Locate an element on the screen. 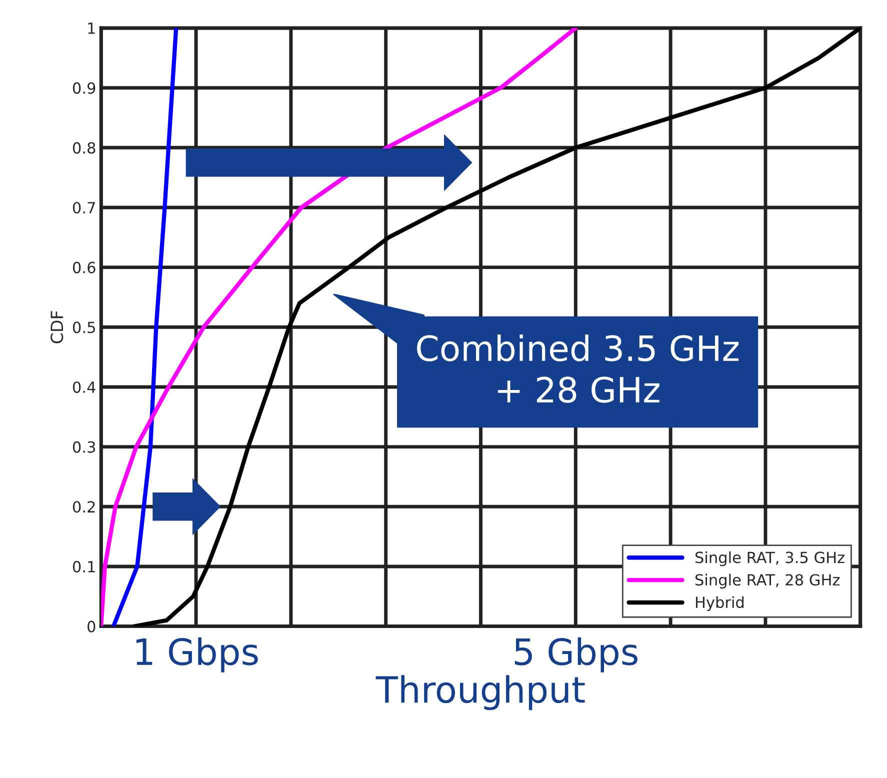 This screenshot has width=887, height=778. line-series is located at coordinates (144, 327).